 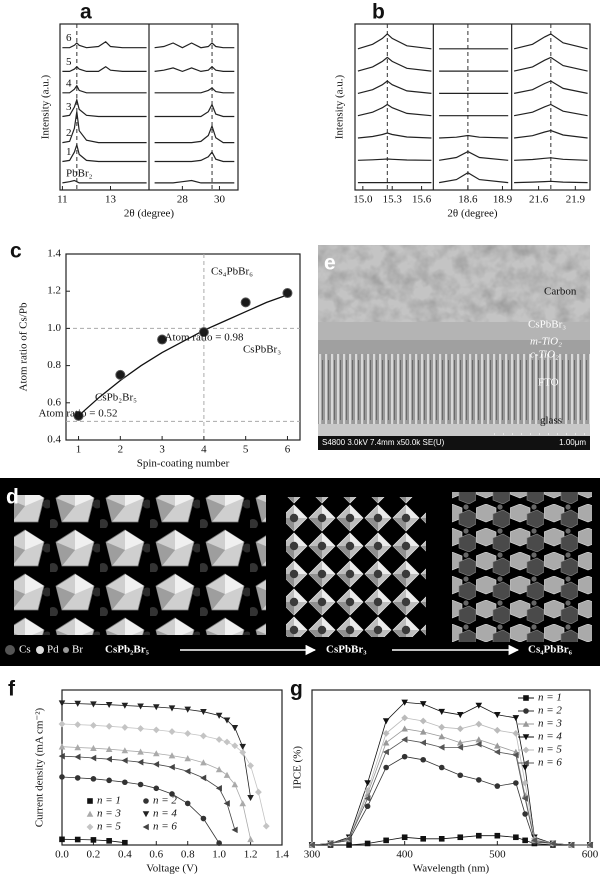 What do you see at coordinates (53, 650) in the screenshot?
I see `atom-label: Pd` at bounding box center [53, 650].